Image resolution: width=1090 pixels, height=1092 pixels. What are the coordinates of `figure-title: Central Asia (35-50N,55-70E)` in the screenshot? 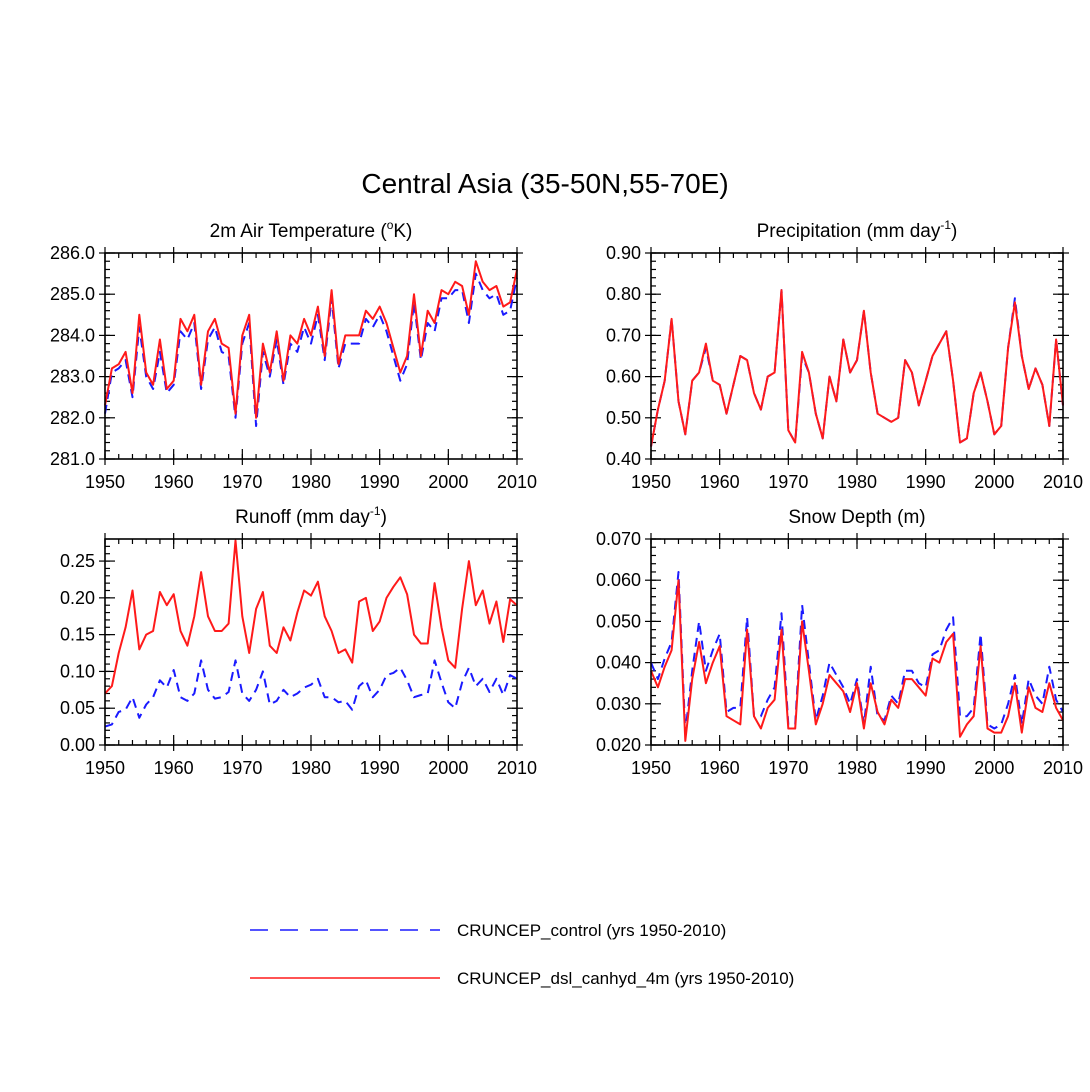 It's located at (544, 183).